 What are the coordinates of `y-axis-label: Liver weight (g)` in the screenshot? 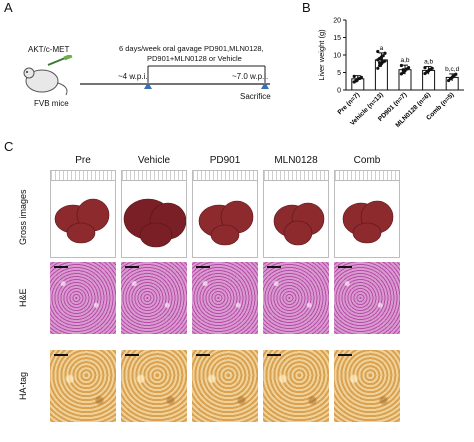 It's located at (321, 55).